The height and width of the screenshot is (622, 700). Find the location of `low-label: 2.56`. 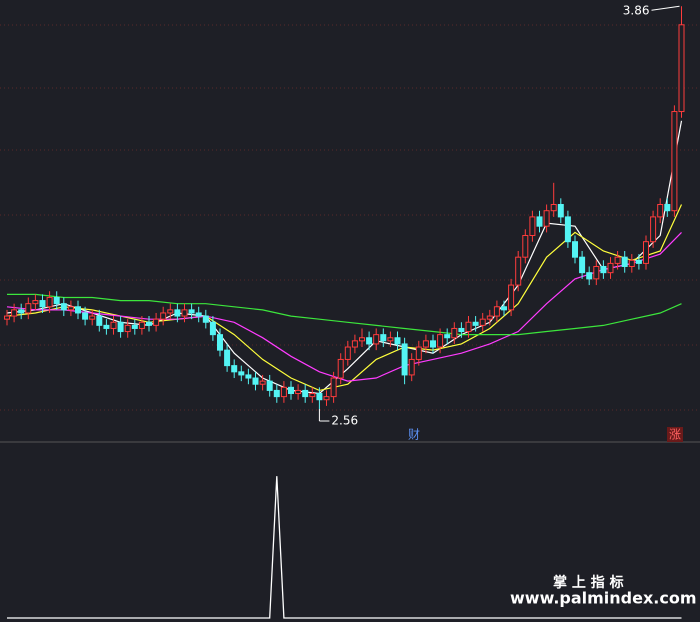

low-label: 2.56 is located at coordinates (344, 421).